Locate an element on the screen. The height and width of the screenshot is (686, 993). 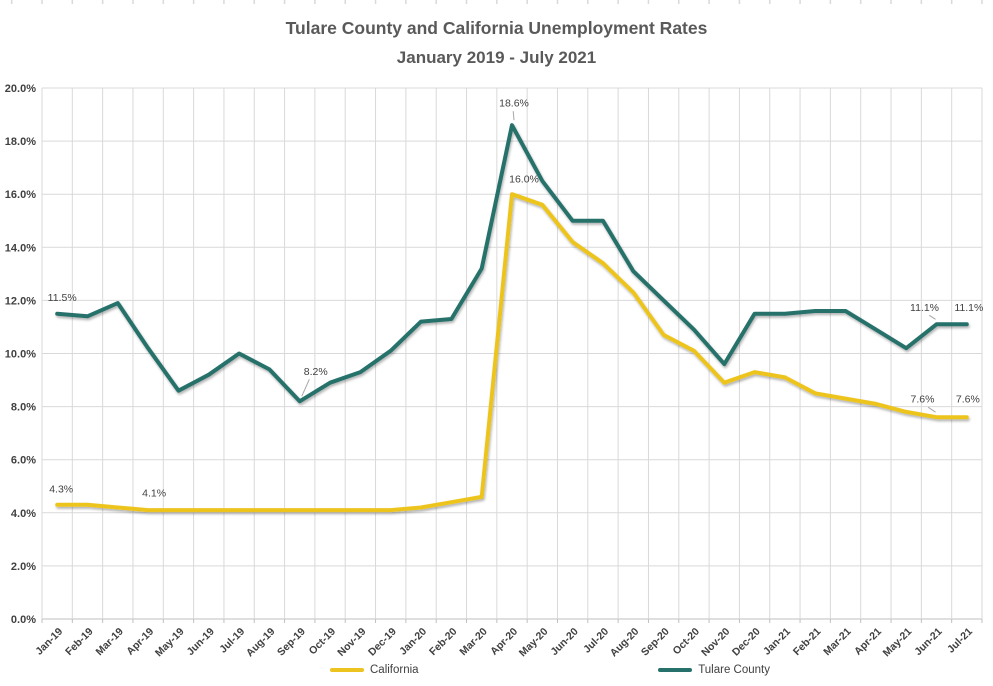
legend-label-california: California is located at coordinates (394, 670).